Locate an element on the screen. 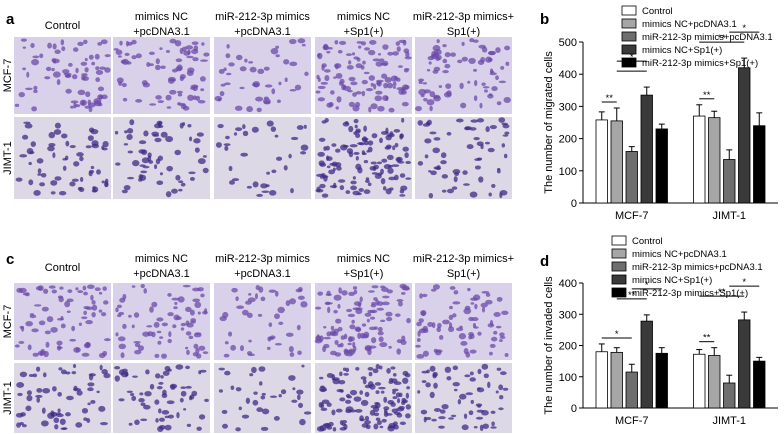 This screenshot has width=784, height=434. column-header: +pcDNA3.1 is located at coordinates (262, 32).